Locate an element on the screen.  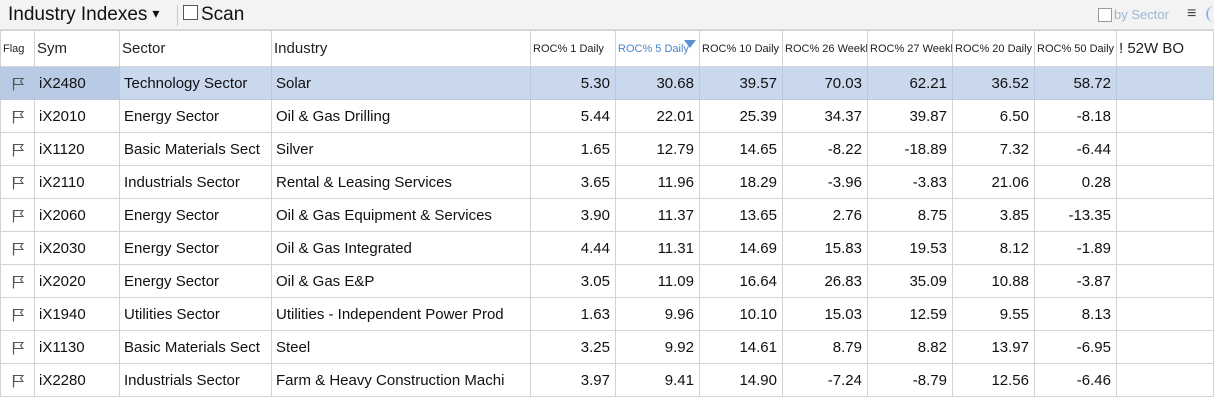
cell-roc10-daily: 16.64 is located at coordinates (741, 281).